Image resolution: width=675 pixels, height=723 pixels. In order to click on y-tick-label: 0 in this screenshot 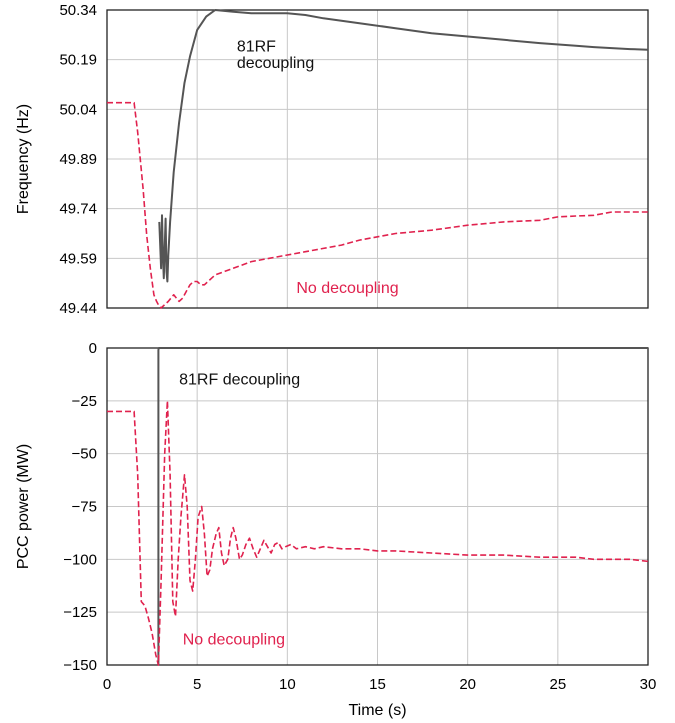, I will do `click(93, 348)`.